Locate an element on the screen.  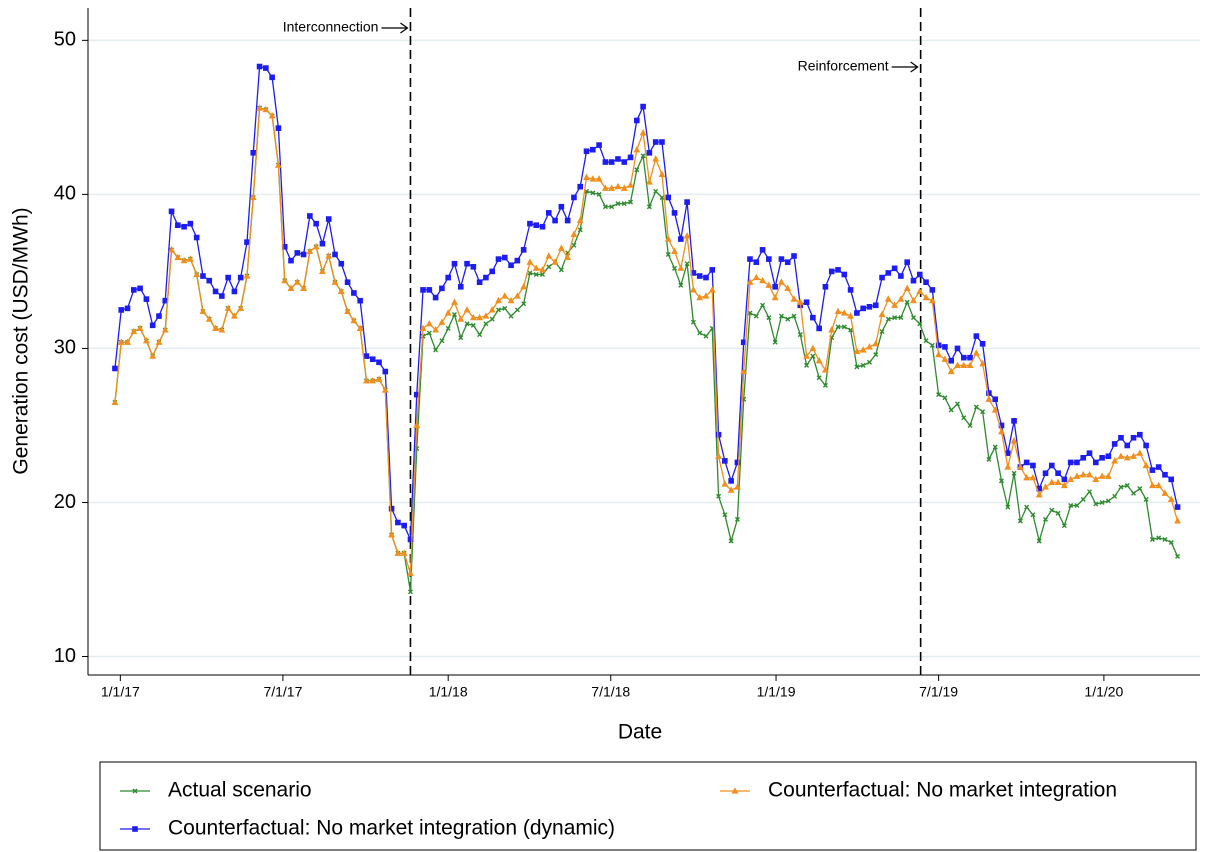
annotation-arrowhead is located at coordinates (404, 28).